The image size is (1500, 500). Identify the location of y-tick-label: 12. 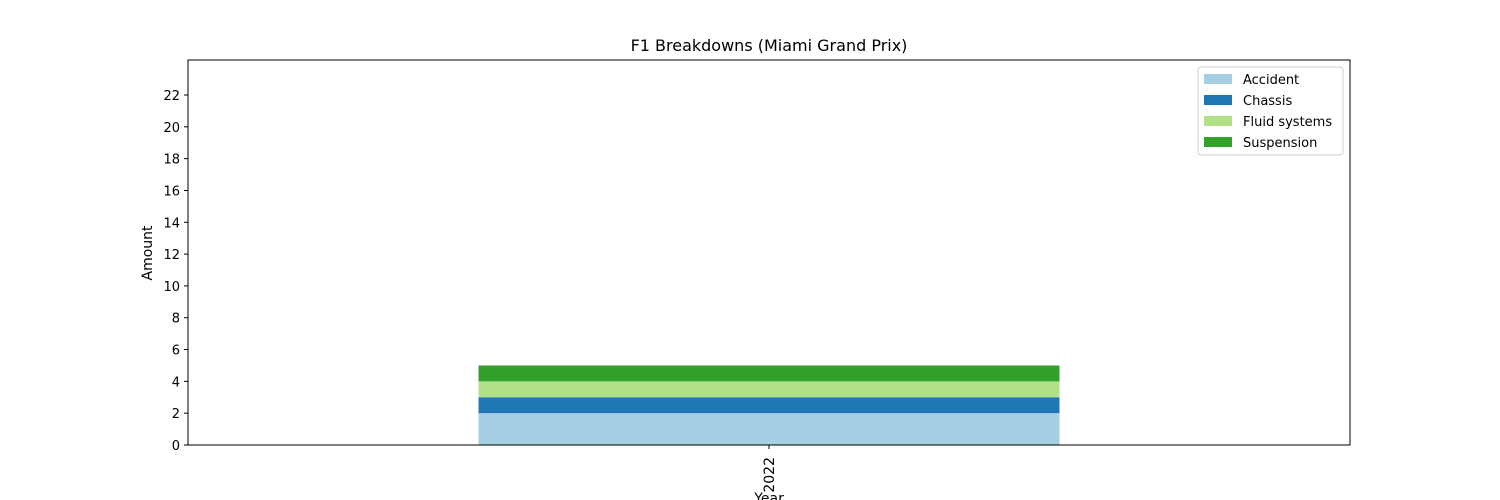
(171, 255).